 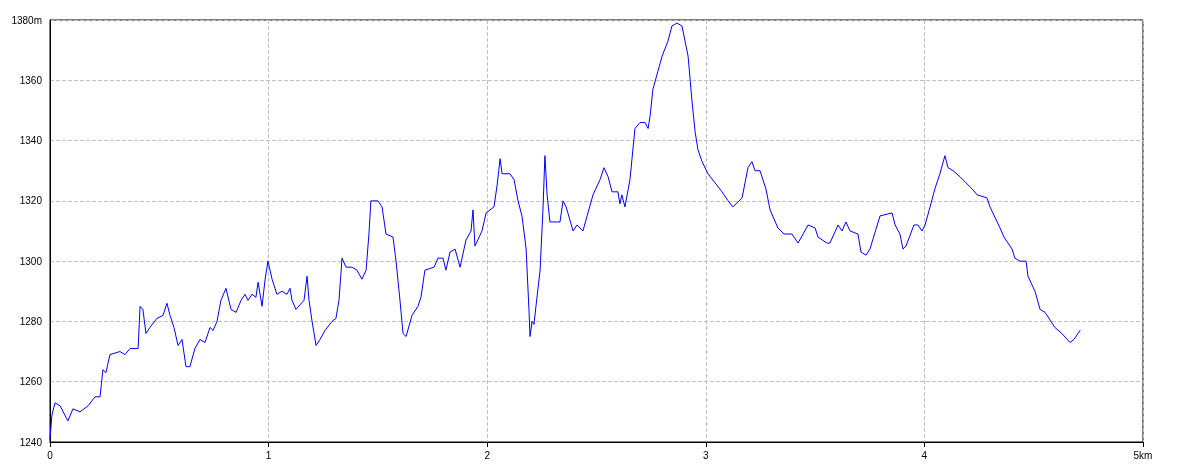 What do you see at coordinates (50, 455) in the screenshot?
I see `x-tick-label: 0` at bounding box center [50, 455].